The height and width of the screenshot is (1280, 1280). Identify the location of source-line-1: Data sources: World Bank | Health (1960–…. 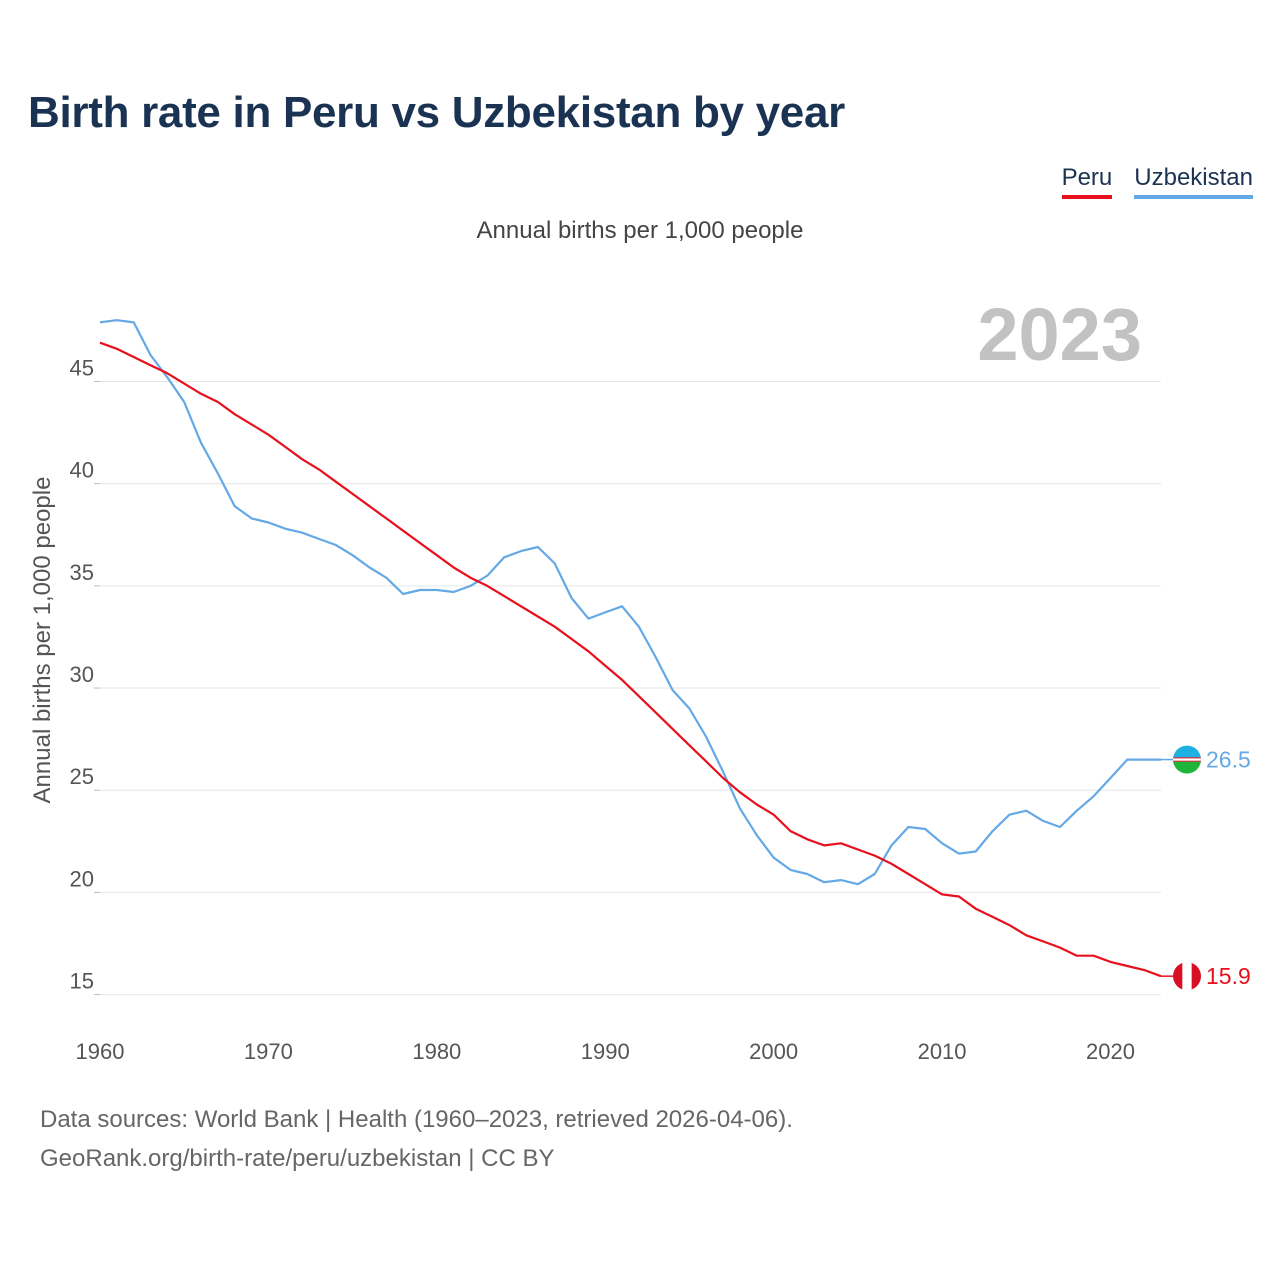
(416, 1119).